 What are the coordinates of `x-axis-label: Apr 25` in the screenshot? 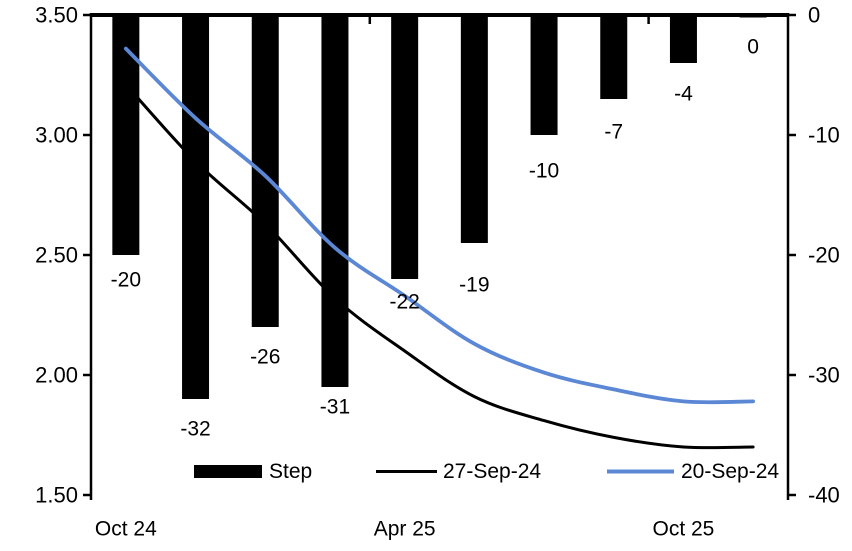 It's located at (405, 529).